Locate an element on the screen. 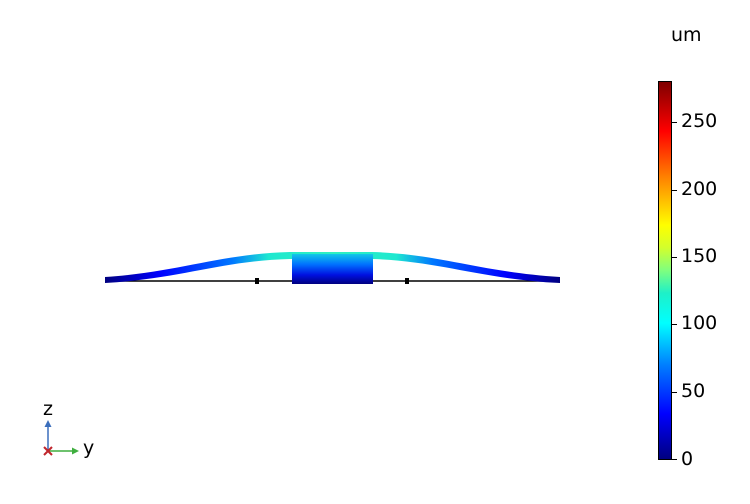 The width and height of the screenshot is (750, 504). z-axis-arrow is located at coordinates (48, 423).